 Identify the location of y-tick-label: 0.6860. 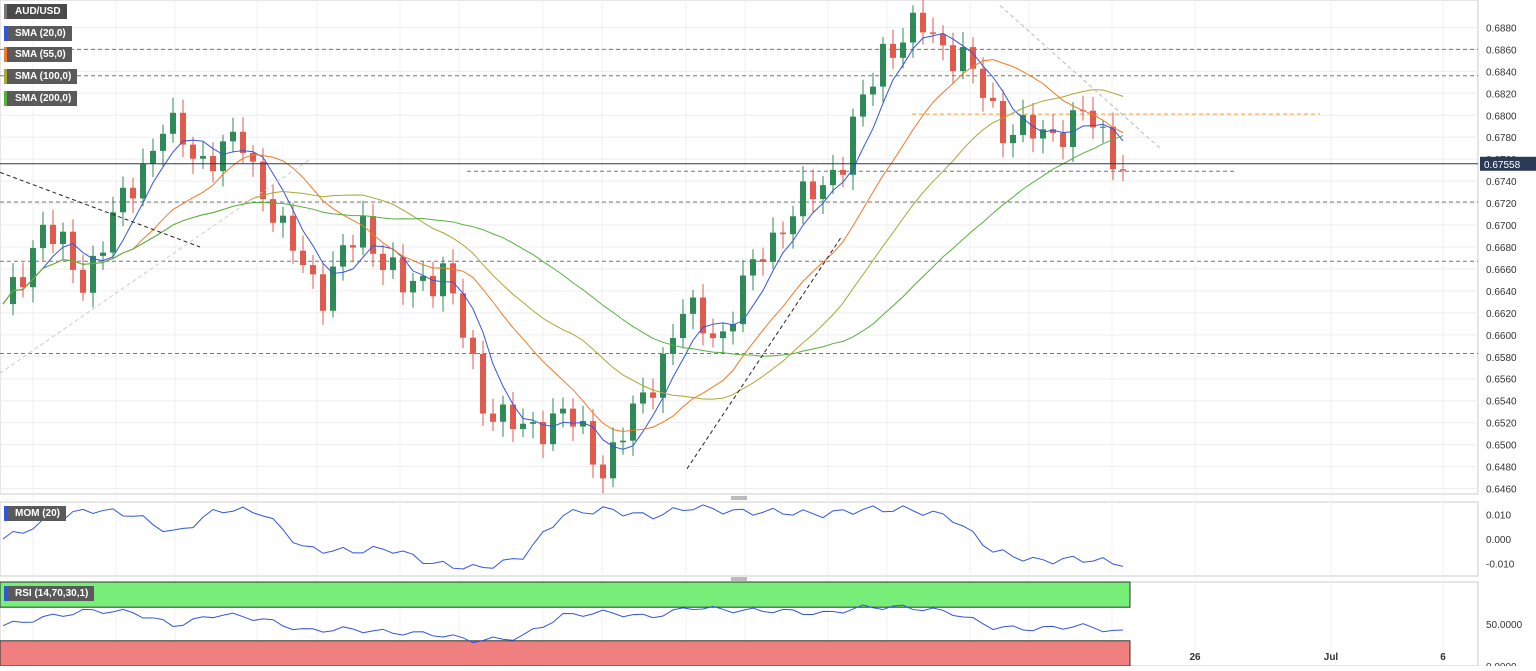
(1501, 50).